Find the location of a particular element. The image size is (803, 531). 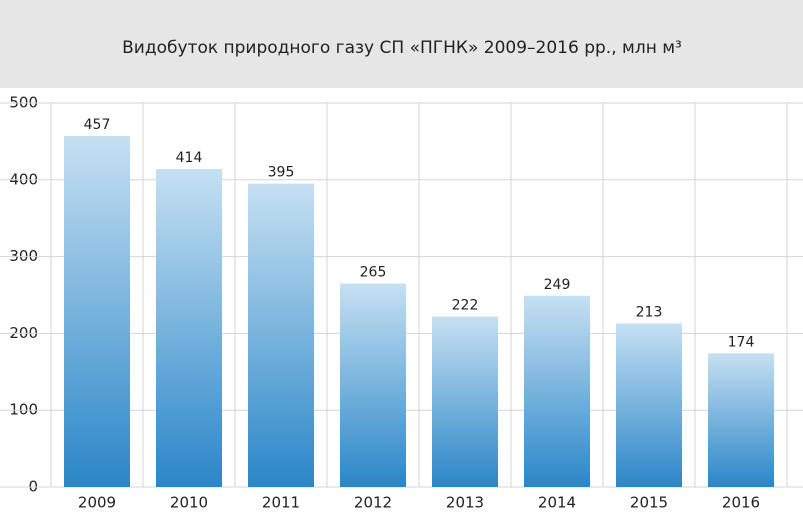

x-tick-label: 2011 is located at coordinates (281, 503).